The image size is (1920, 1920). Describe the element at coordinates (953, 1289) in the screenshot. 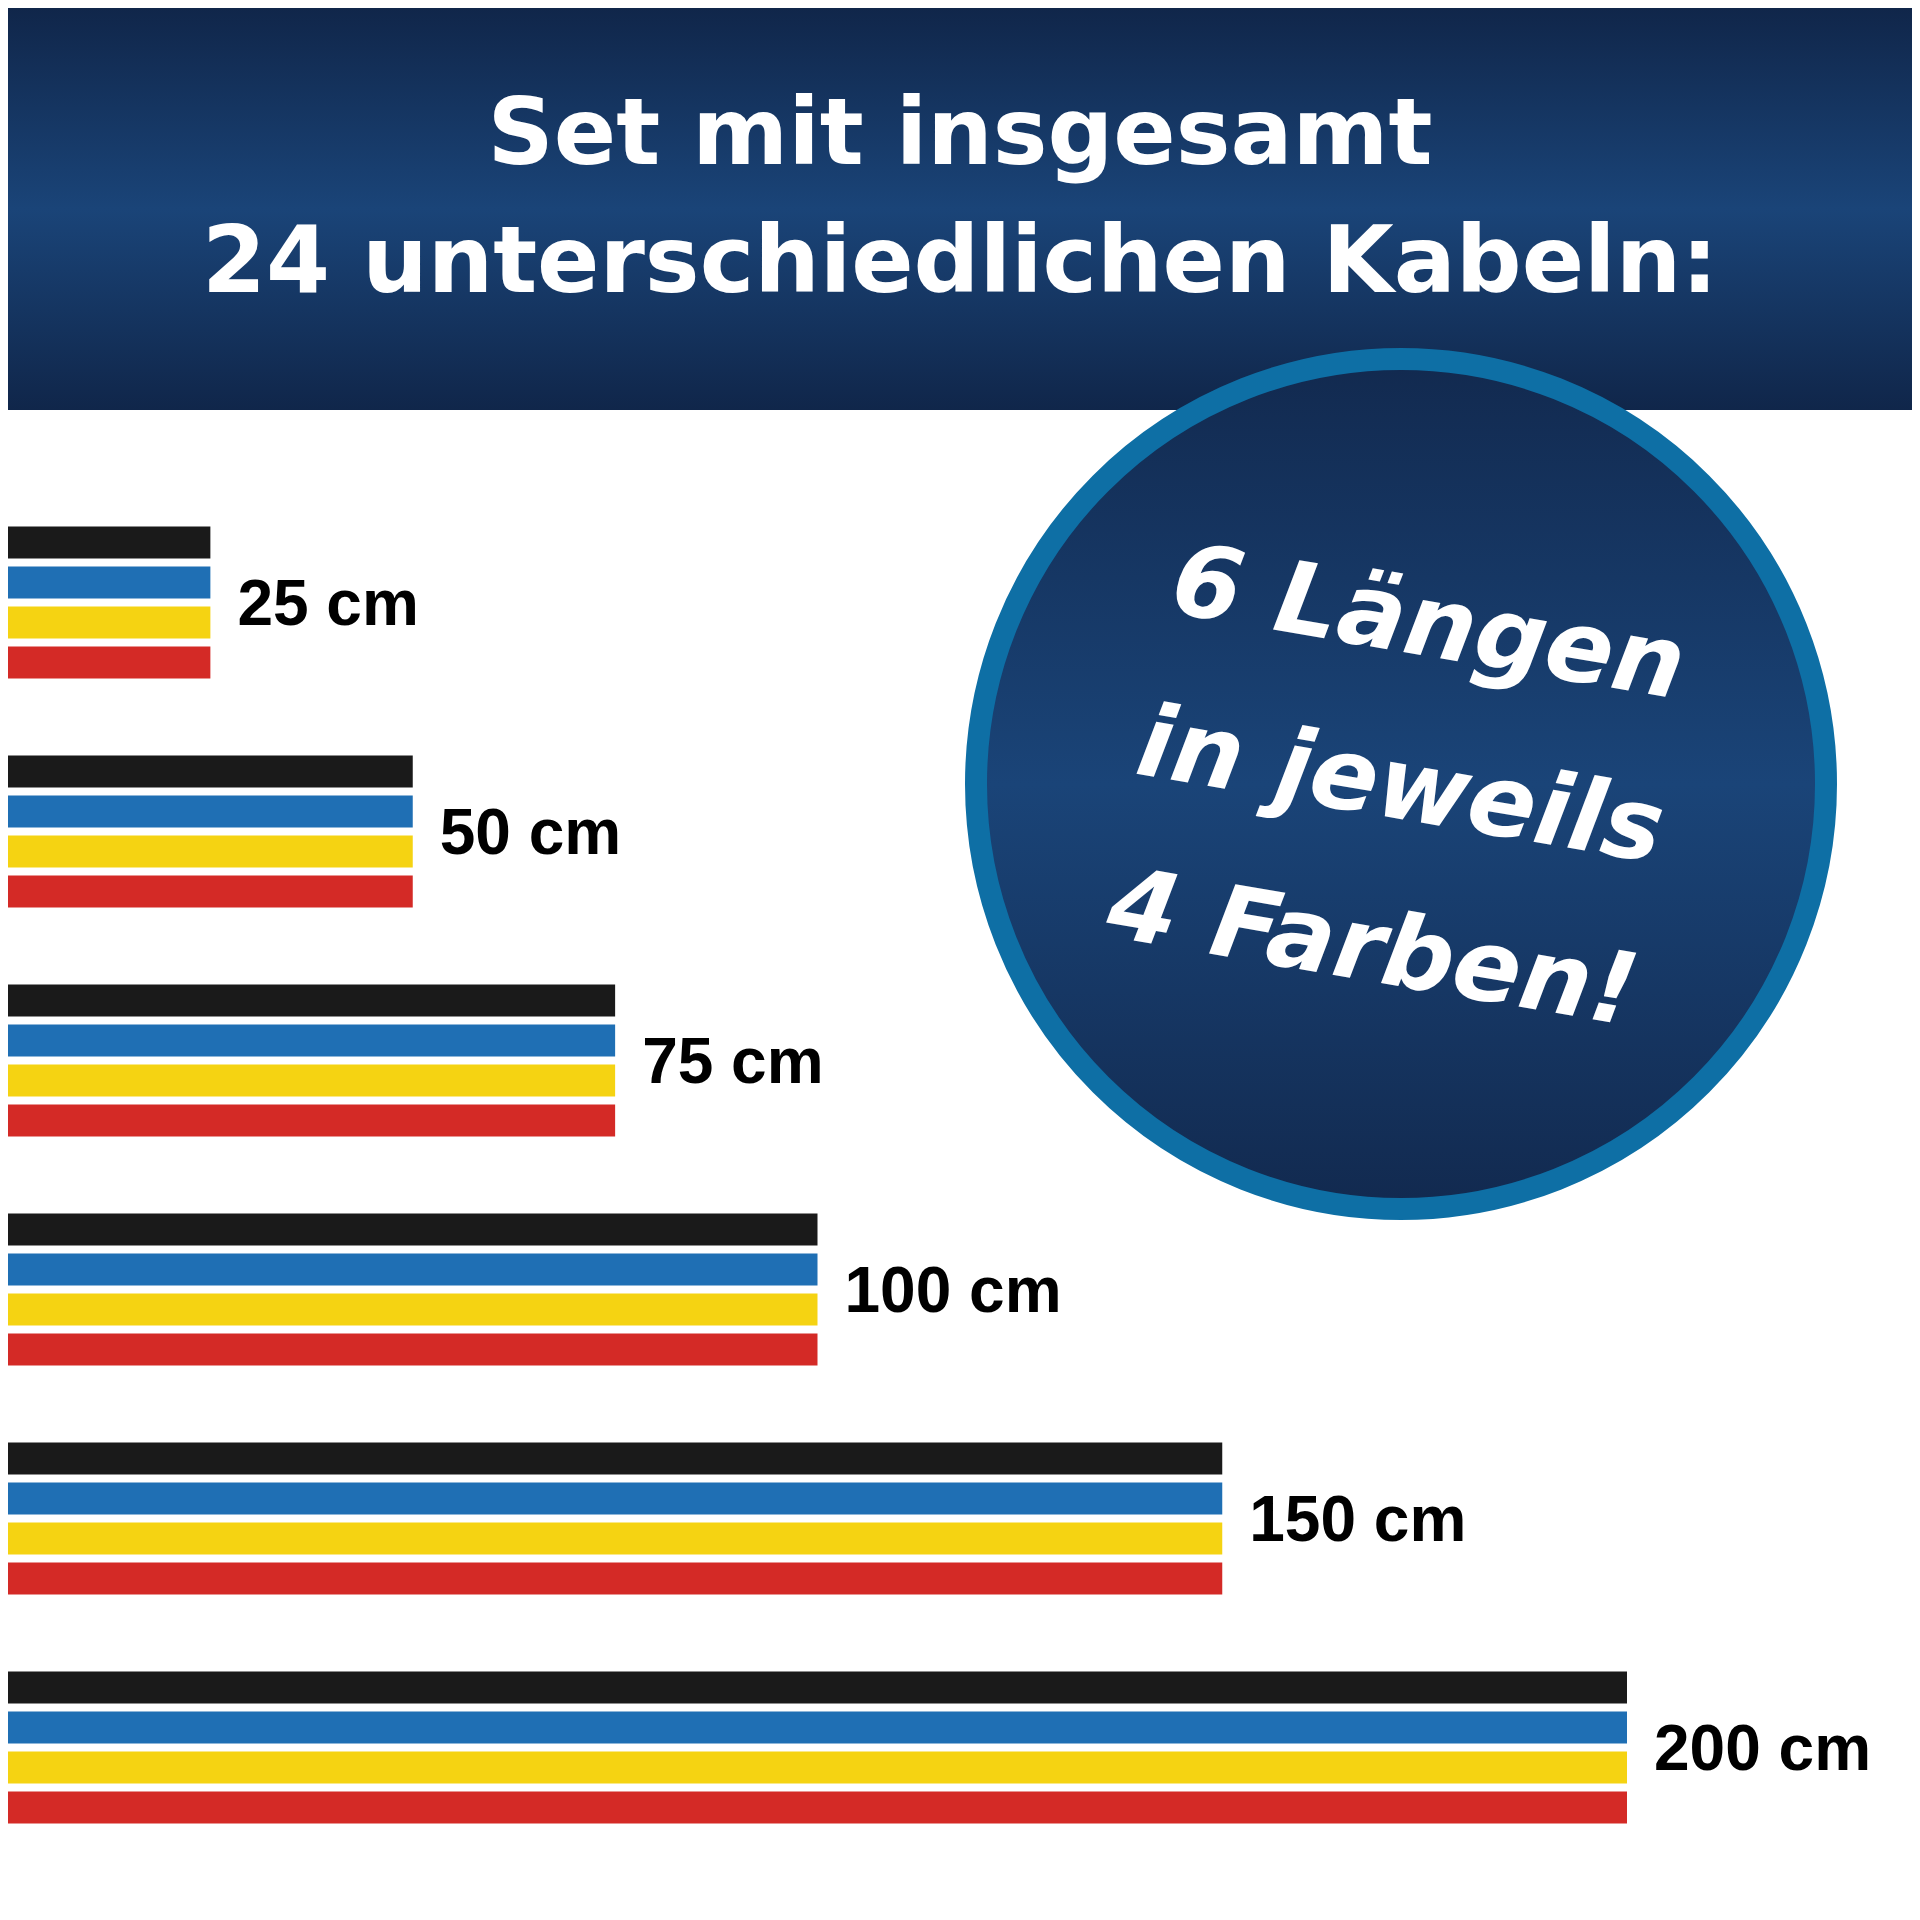

I see `data-label: 100 cm` at that location.